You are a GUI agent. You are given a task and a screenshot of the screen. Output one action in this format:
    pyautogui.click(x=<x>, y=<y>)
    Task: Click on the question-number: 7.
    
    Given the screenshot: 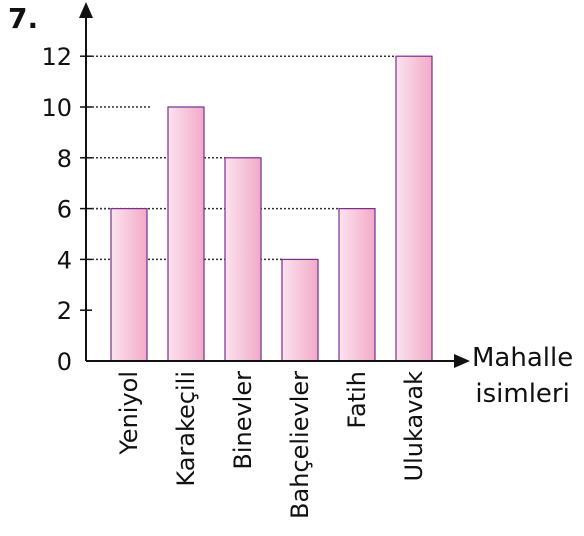 What is the action you would take?
    pyautogui.click(x=23, y=18)
    